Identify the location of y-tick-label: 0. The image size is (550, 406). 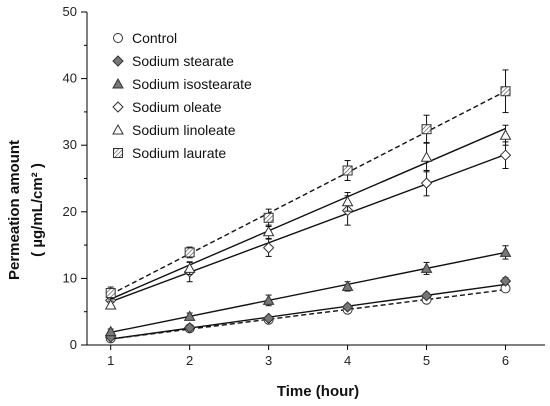
(73, 344).